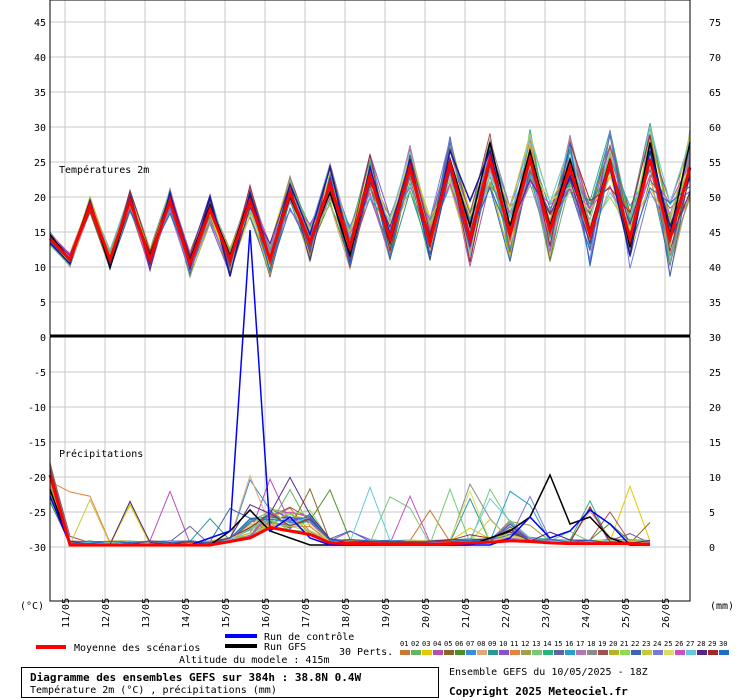 The height and width of the screenshot is (700, 740). What do you see at coordinates (503, 644) in the screenshot?
I see `pert-legend-number: 10` at bounding box center [503, 644].